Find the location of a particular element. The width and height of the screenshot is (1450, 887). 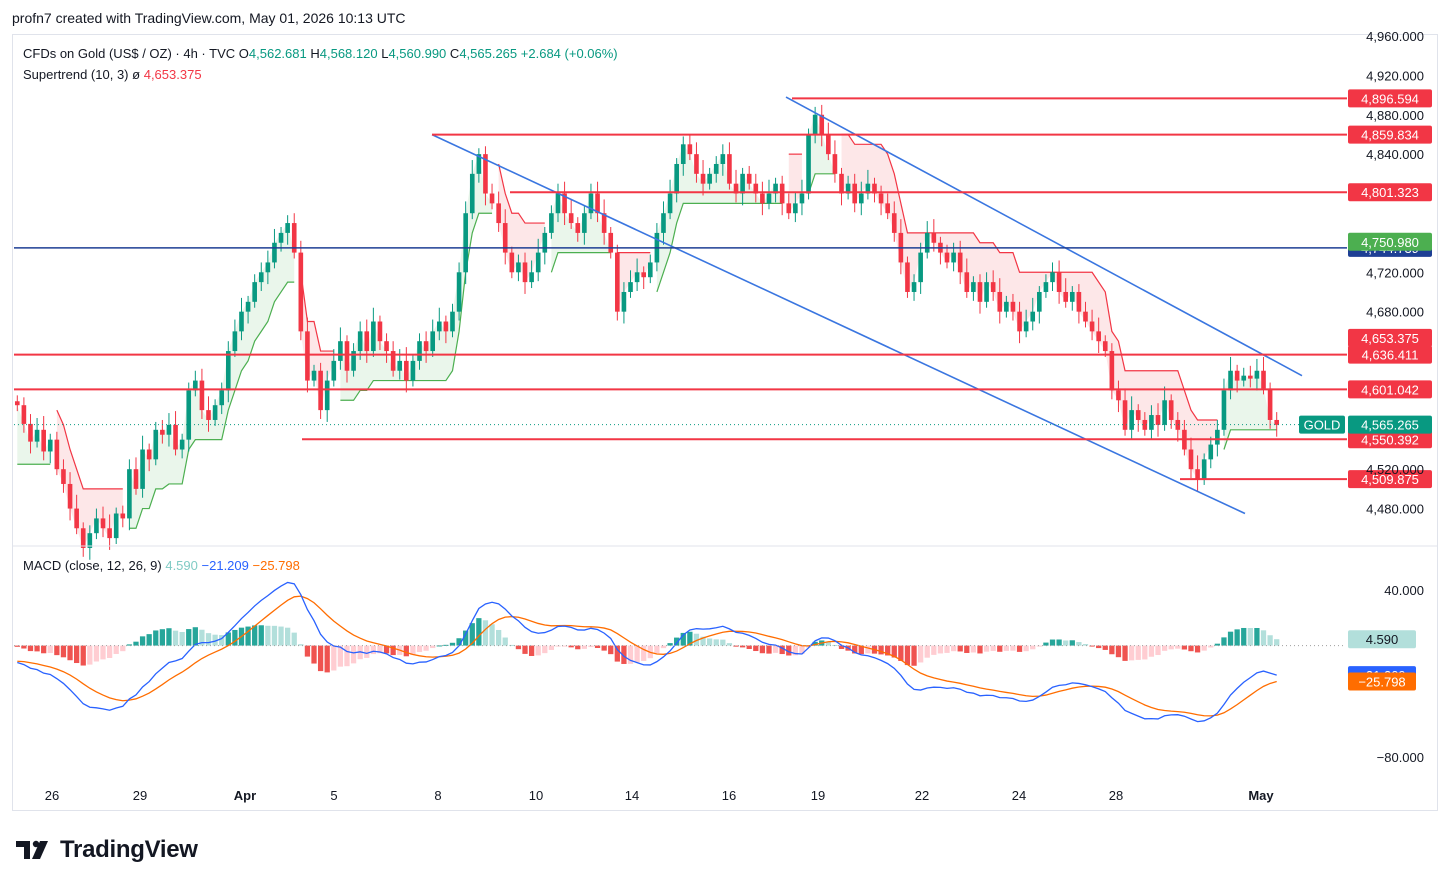

supertrend-up-line is located at coordinates (1250, 439).